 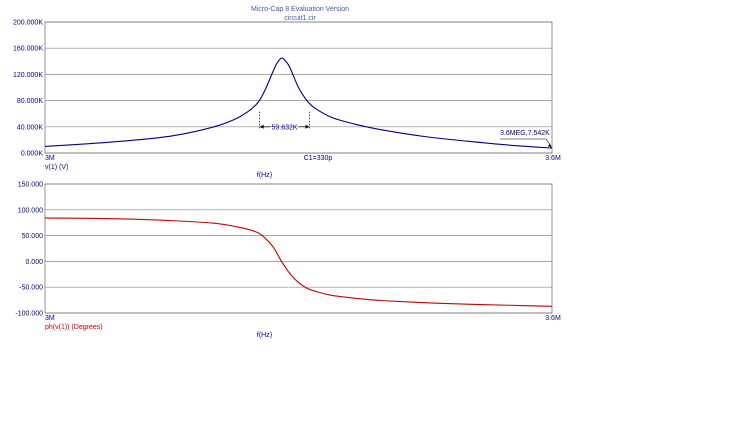 What do you see at coordinates (261, 126) in the screenshot?
I see `arrowhead-left` at bounding box center [261, 126].